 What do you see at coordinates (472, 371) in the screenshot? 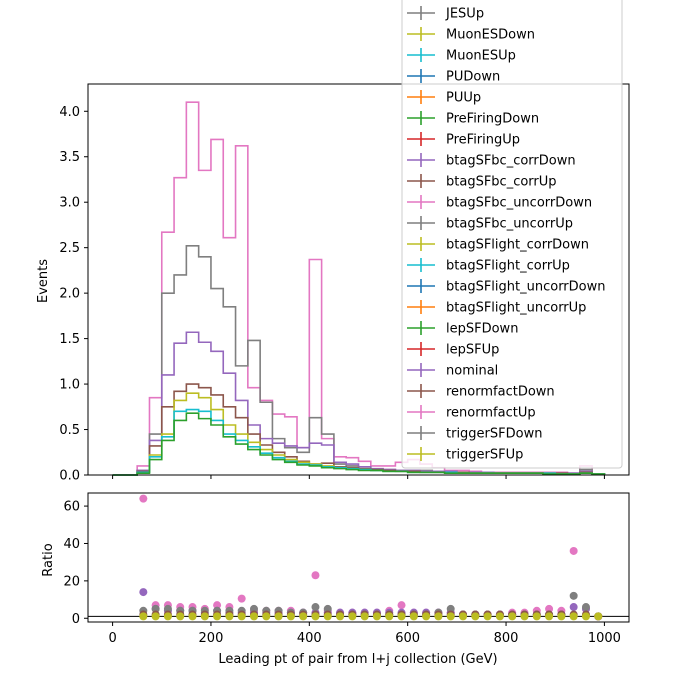
I see `legend-entry-nominal: nominal` at bounding box center [472, 371].